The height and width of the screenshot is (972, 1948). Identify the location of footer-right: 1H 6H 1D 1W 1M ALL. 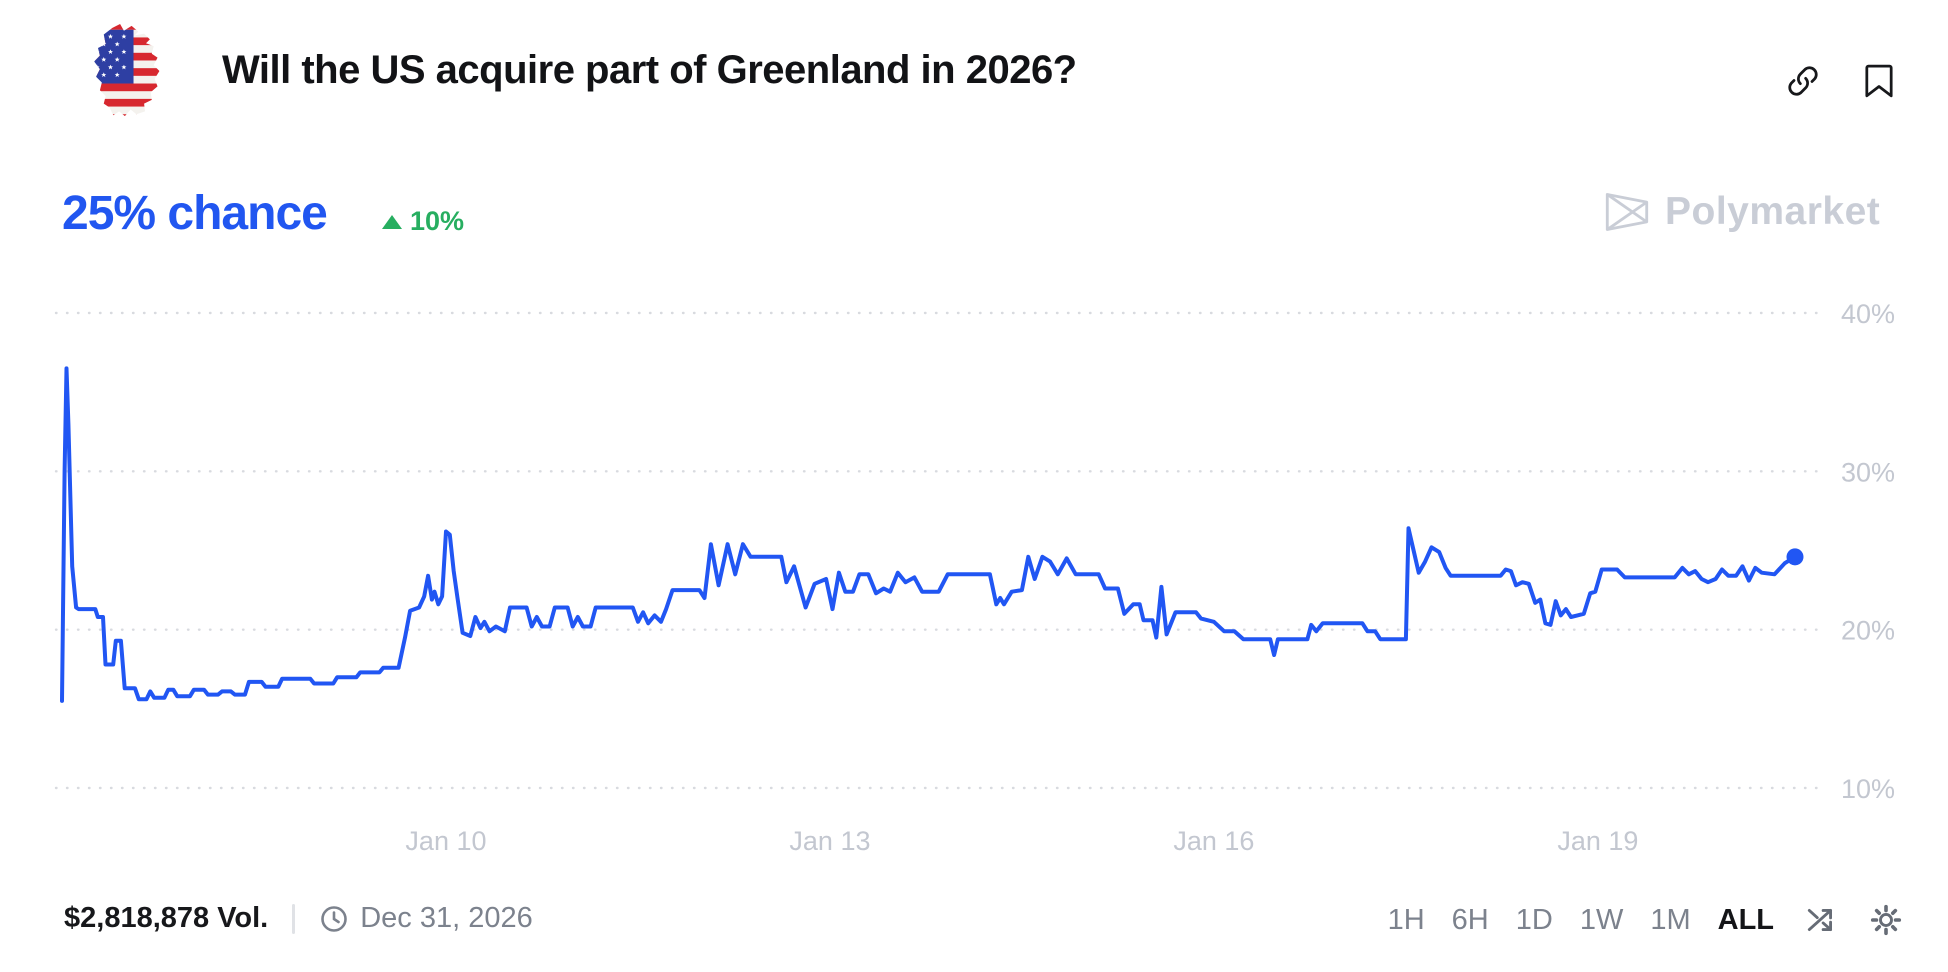
(1646, 920).